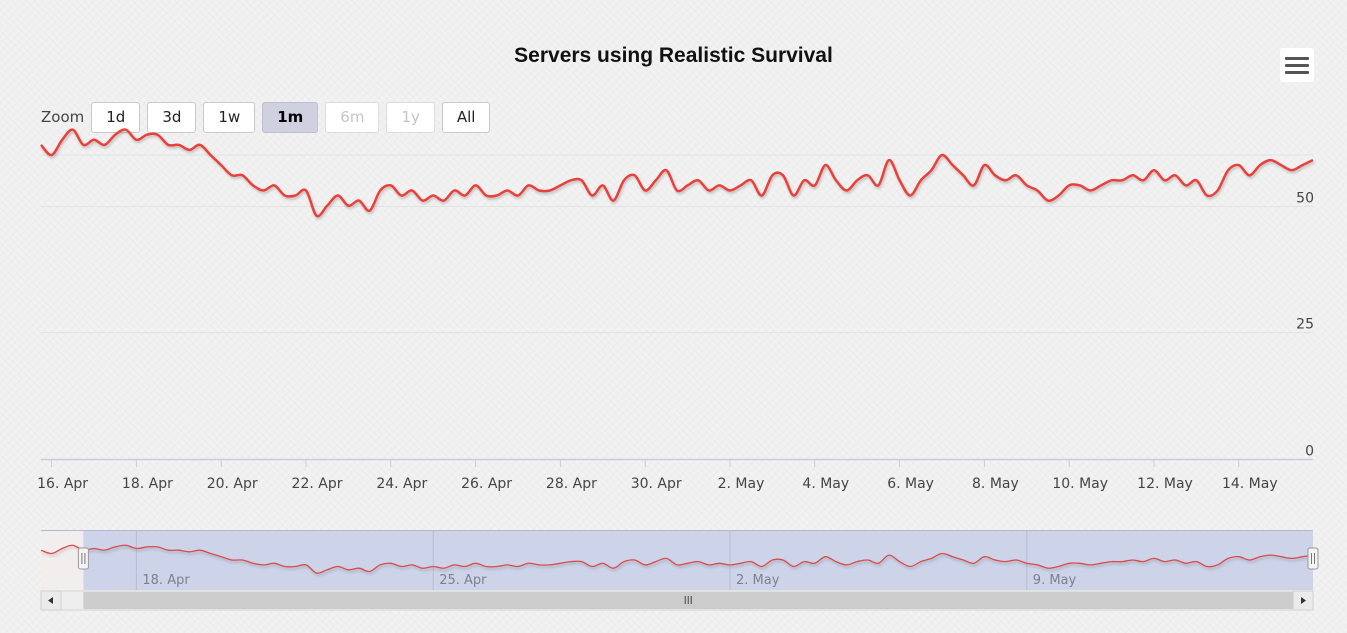 Image resolution: width=1347 pixels, height=633 pixels. Describe the element at coordinates (83, 558) in the screenshot. I see `navigator-handle-left` at that location.